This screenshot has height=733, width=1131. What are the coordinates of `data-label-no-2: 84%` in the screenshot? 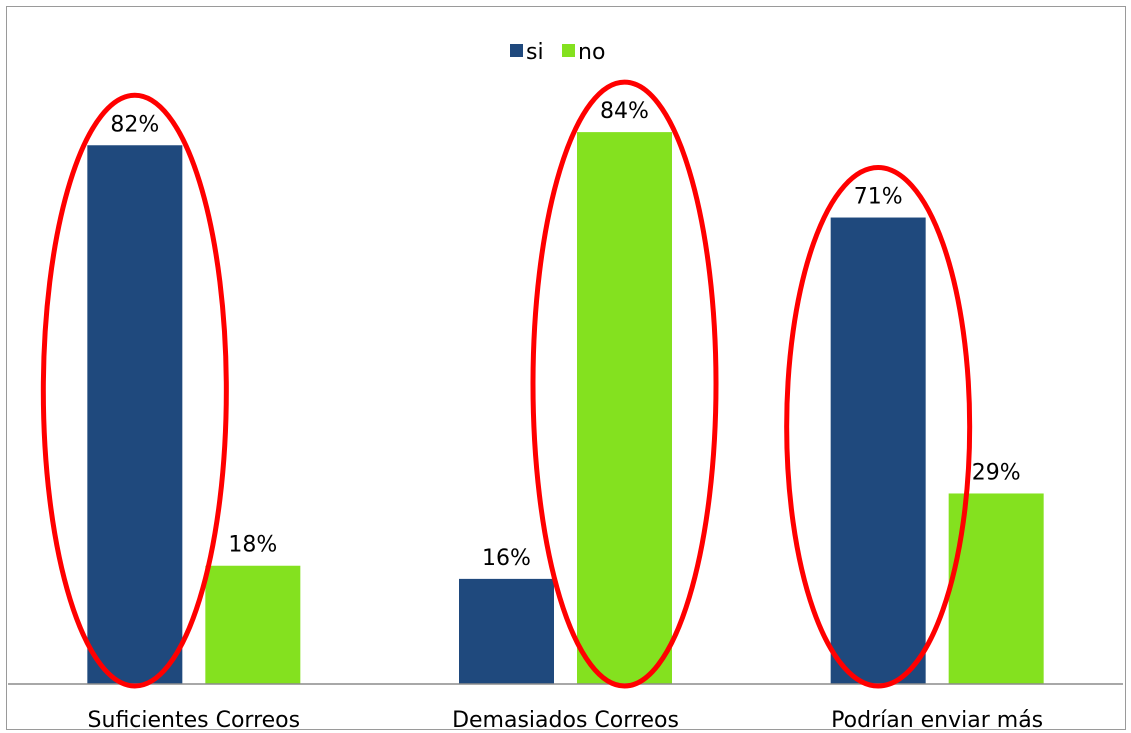 It's located at (624, 111).